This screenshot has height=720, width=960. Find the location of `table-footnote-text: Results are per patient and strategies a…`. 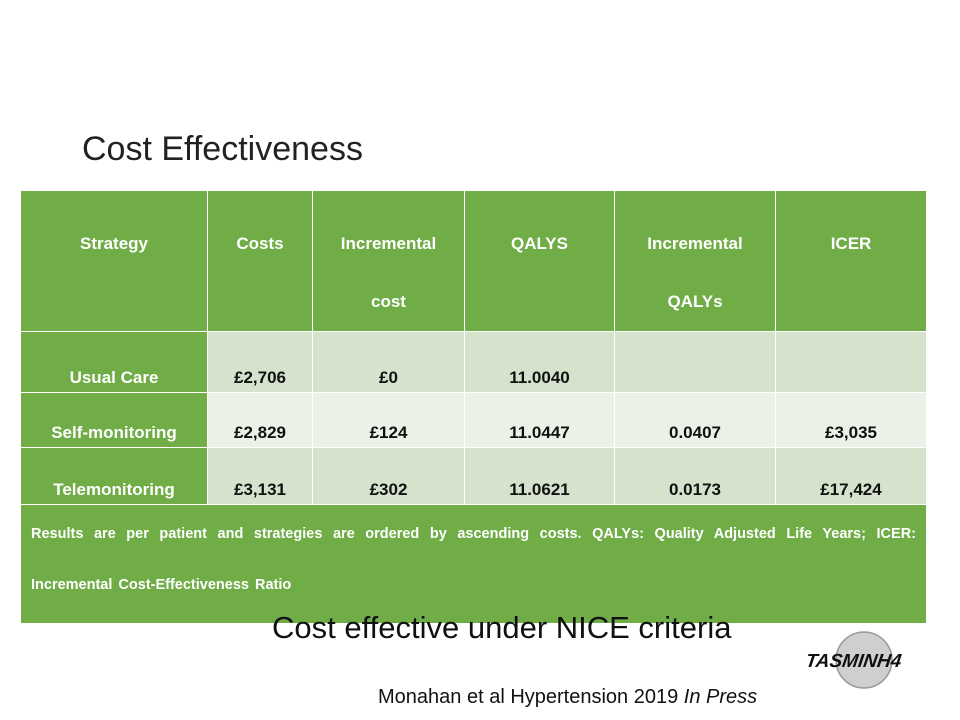

table-footnote-text: Results are per patient and strategies a… is located at coordinates (473, 559).